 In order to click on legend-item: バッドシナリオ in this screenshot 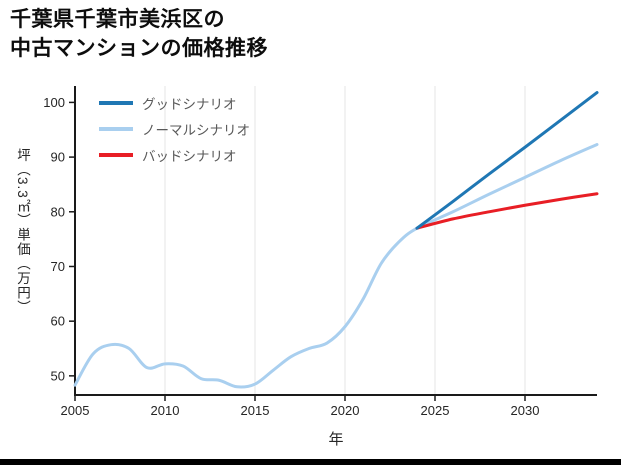, I will do `click(174, 155)`.